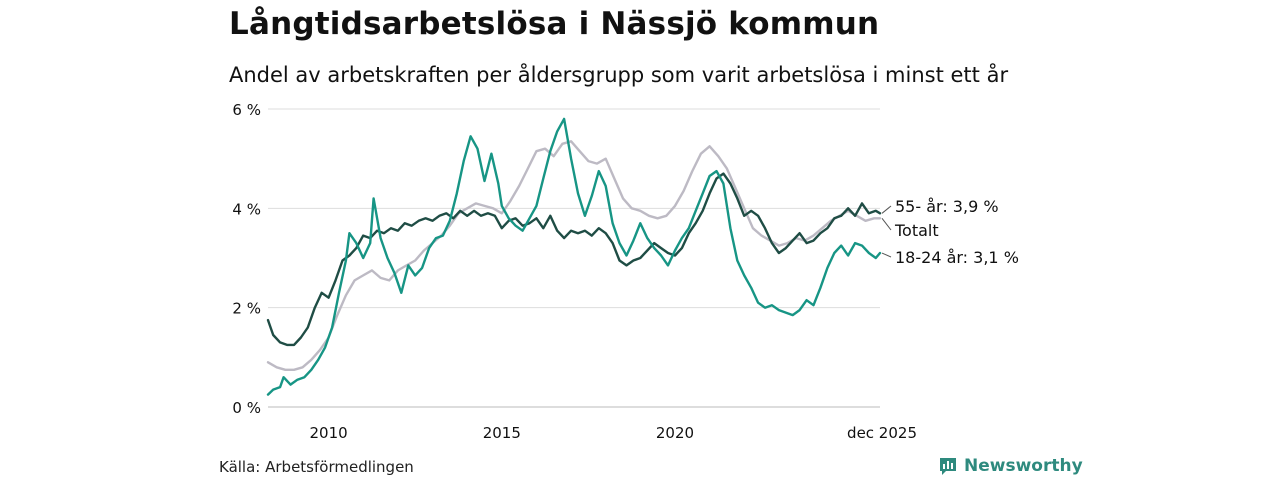  I want to click on chart-title: Långtidsarbetslösa i Nässjö kommun, so click(554, 24).